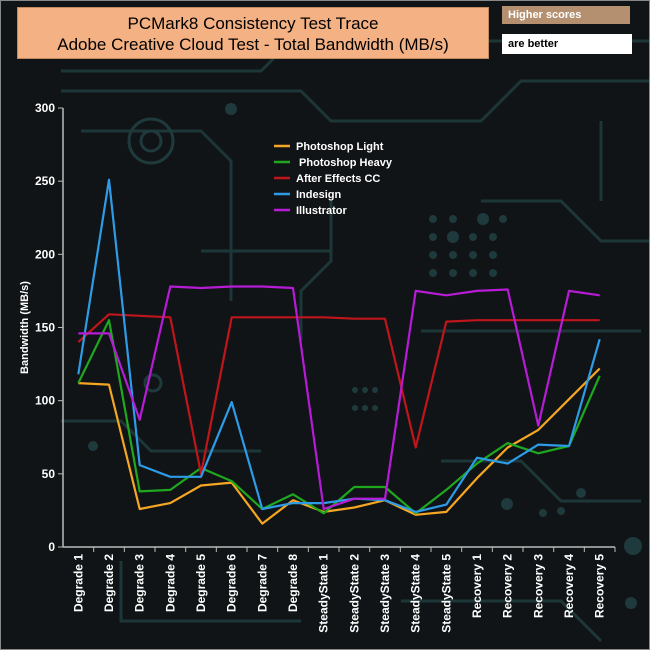  I want to click on are-better-badge: are better, so click(567, 44).